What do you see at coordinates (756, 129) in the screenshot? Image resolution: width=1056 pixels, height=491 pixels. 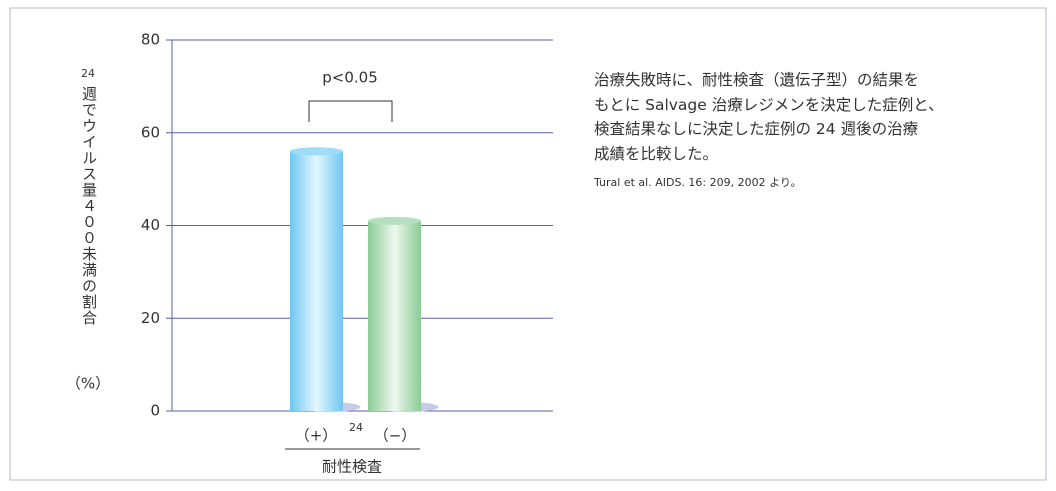 I see `description-line: 検査結果なしに決定した症例の 24 週後の治療` at bounding box center [756, 129].